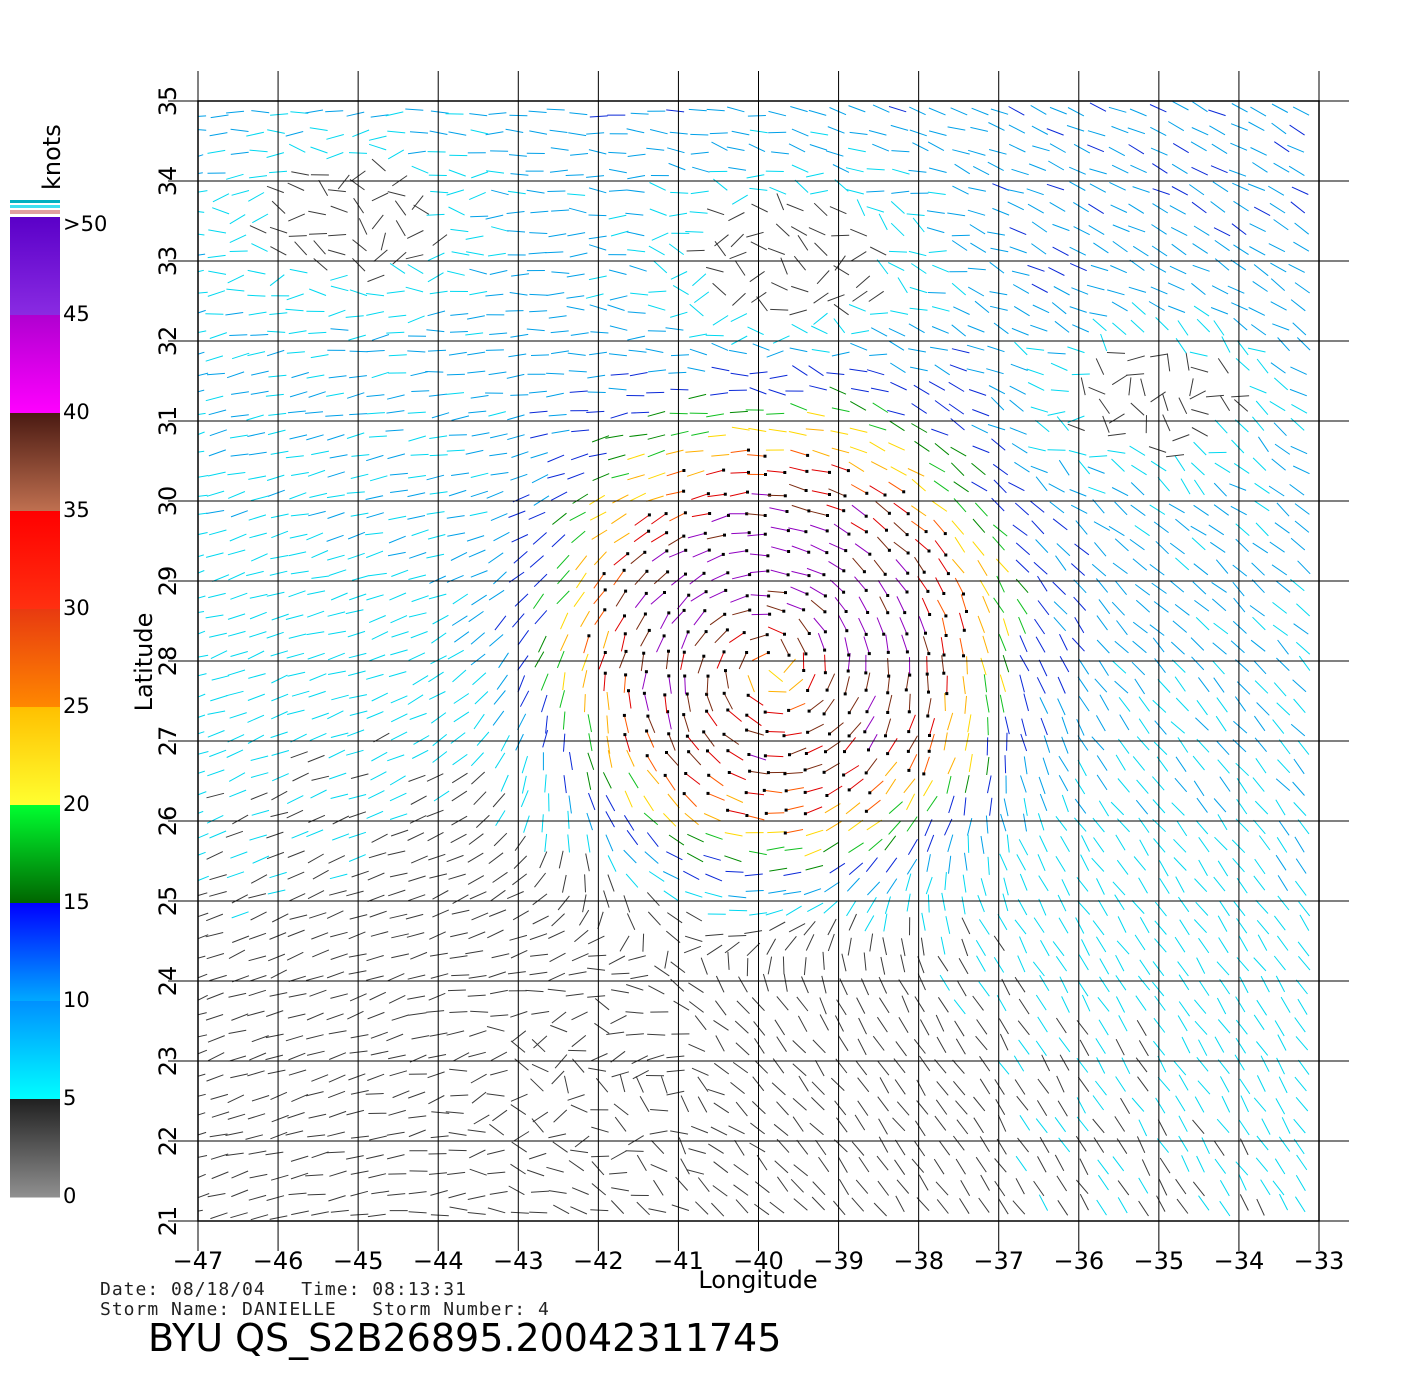 This screenshot has width=1420, height=1400. What do you see at coordinates (76, 706) in the screenshot?
I see `colorbar-label: 25` at bounding box center [76, 706].